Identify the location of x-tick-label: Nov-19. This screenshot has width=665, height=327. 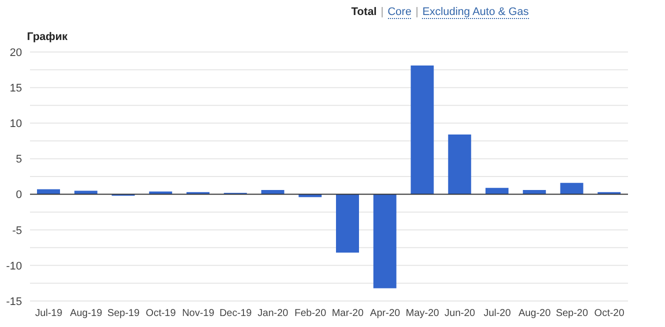
(198, 314).